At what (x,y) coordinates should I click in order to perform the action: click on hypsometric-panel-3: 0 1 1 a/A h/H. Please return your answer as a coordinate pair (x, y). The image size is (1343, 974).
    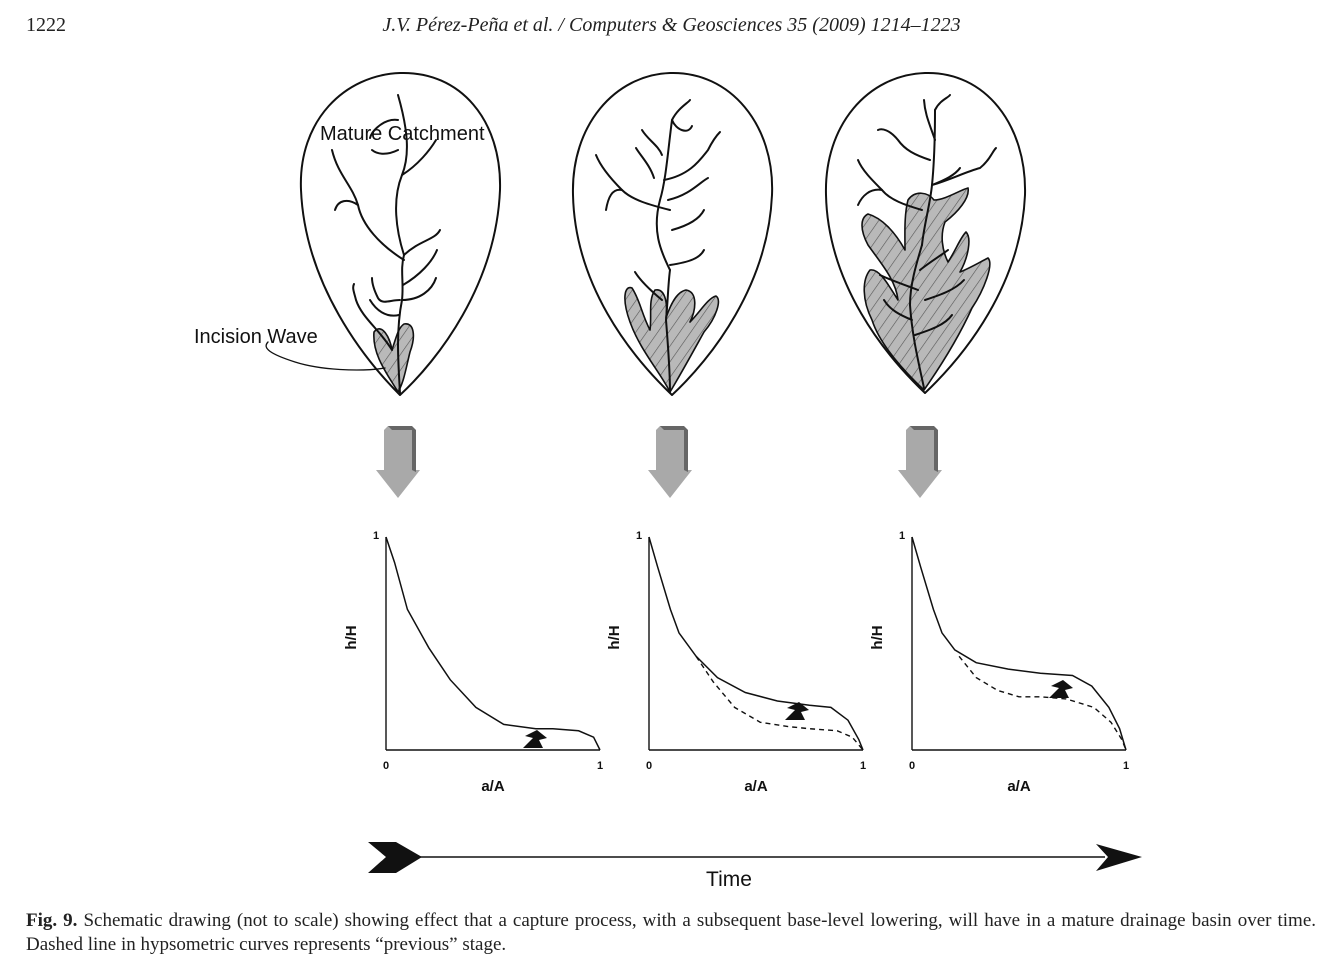
    Looking at the image, I should click on (999, 662).